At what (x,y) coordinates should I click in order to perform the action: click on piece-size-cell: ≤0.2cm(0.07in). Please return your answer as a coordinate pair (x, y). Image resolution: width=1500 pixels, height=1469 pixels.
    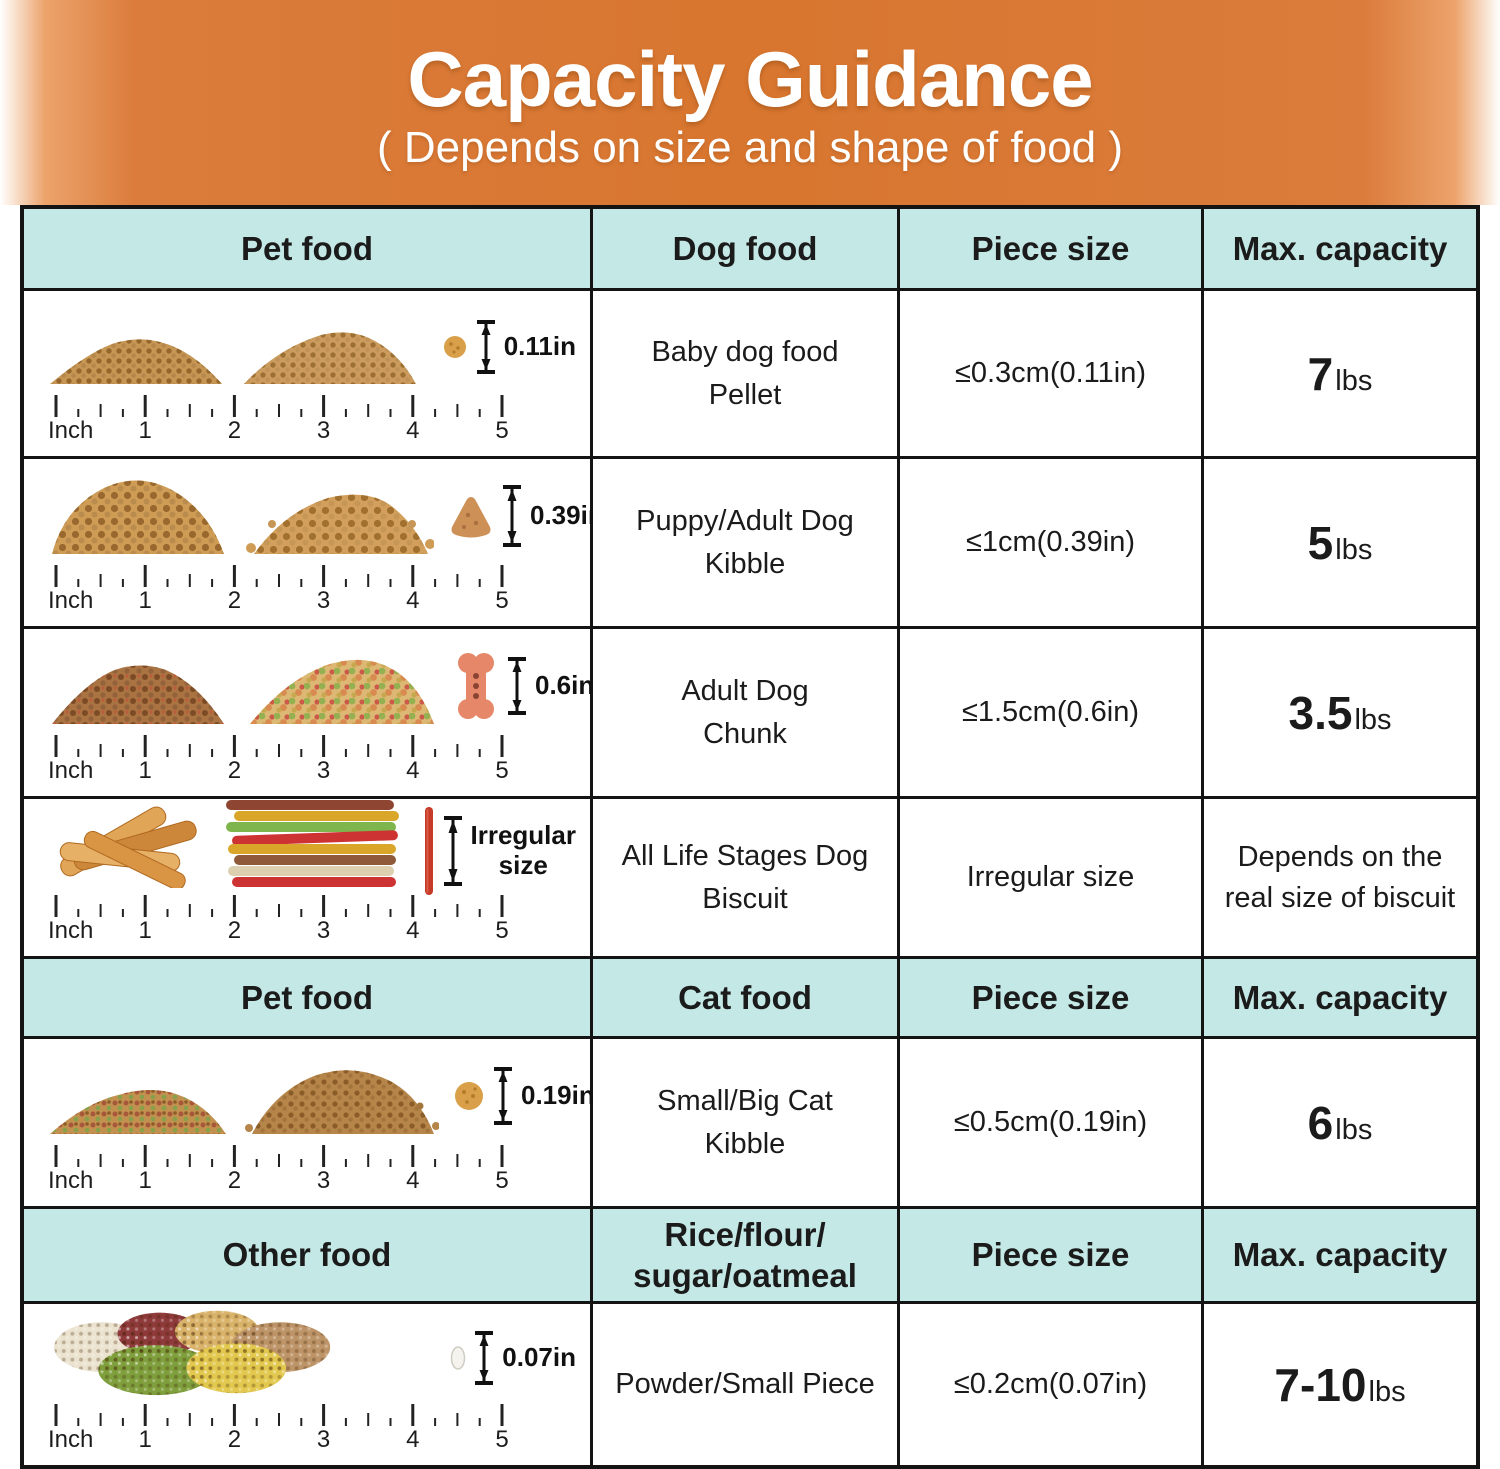
    Looking at the image, I should click on (1050, 1384).